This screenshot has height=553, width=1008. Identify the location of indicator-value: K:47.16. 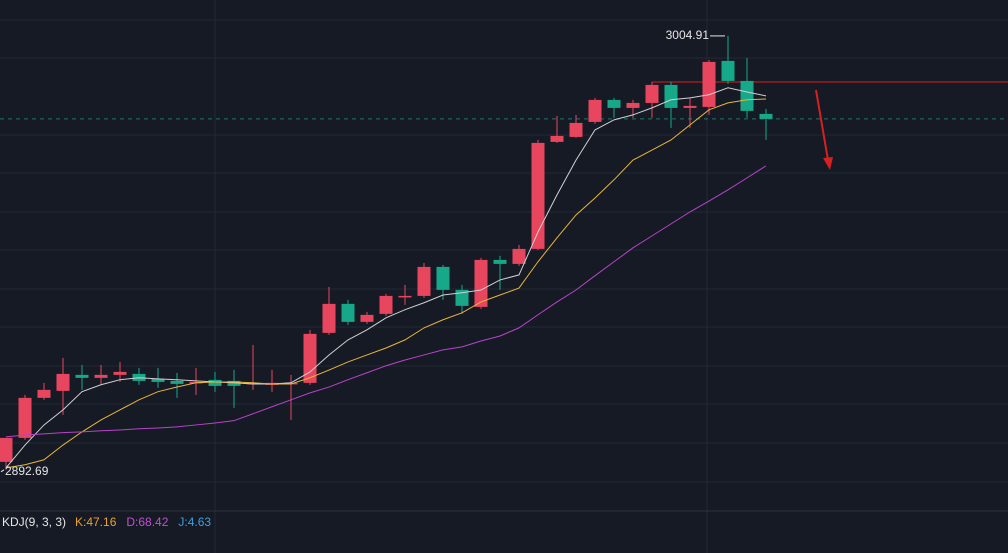
(96, 522).